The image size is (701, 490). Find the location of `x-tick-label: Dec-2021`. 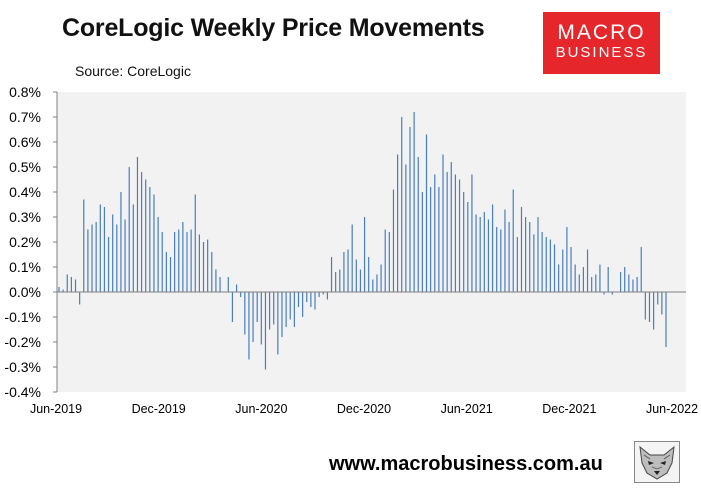

x-tick-label: Dec-2021 is located at coordinates (569, 409).